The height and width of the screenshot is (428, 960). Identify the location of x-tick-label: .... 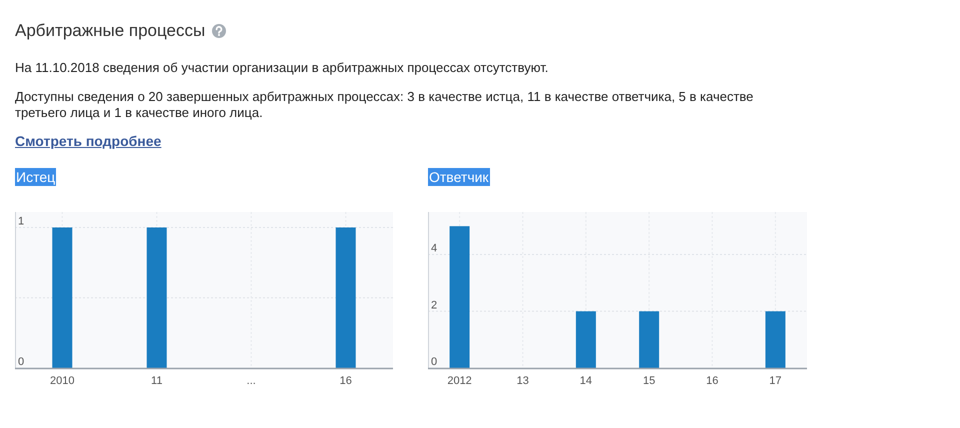
(251, 381).